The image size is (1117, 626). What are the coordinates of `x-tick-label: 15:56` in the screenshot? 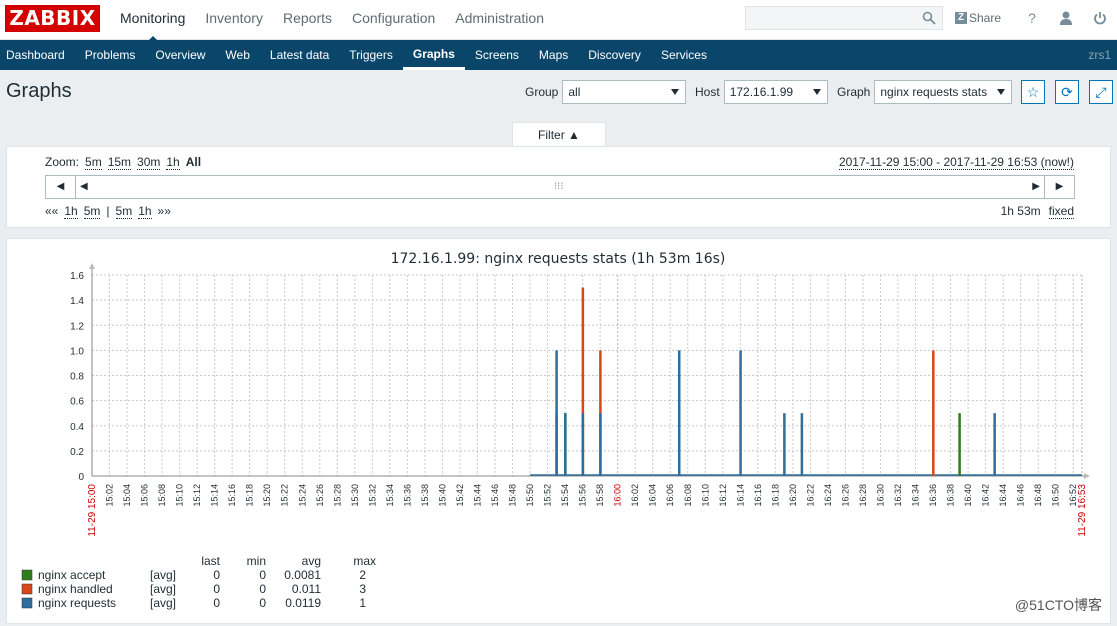 It's located at (583, 495).